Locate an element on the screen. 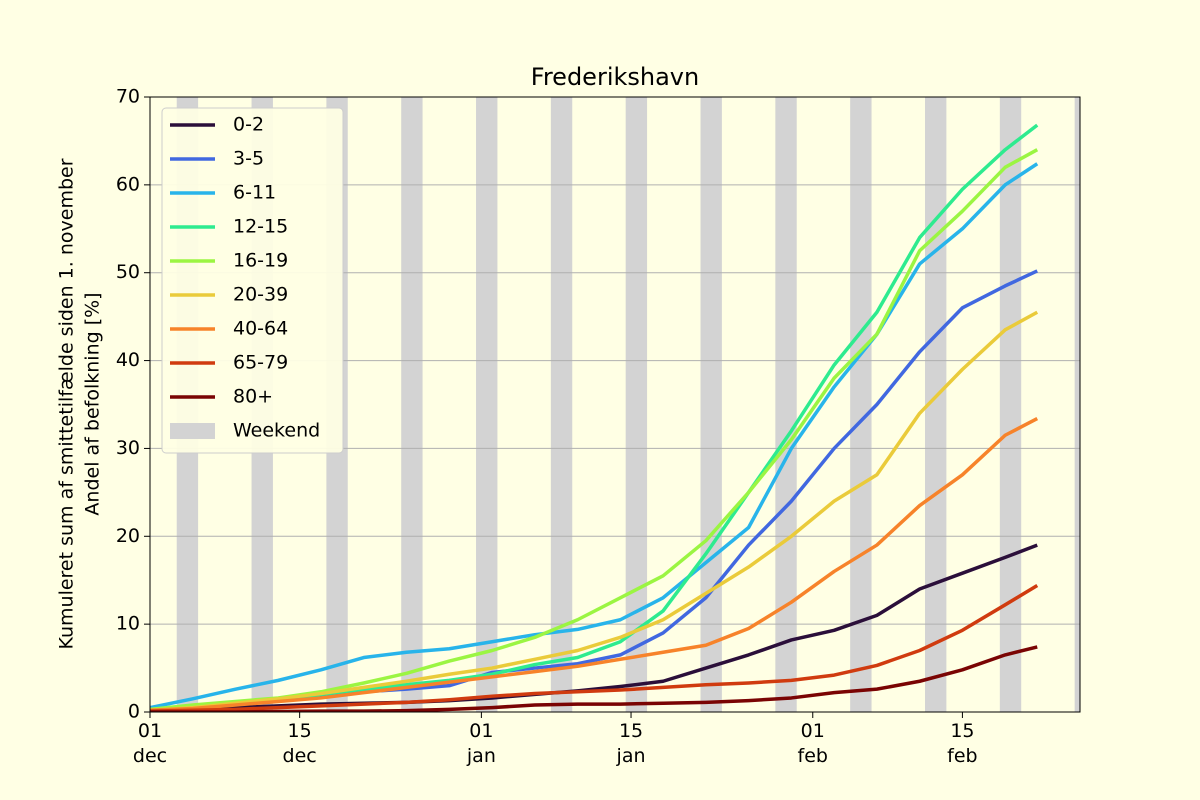  x-tick-label: 01 dec is located at coordinates (150, 743).